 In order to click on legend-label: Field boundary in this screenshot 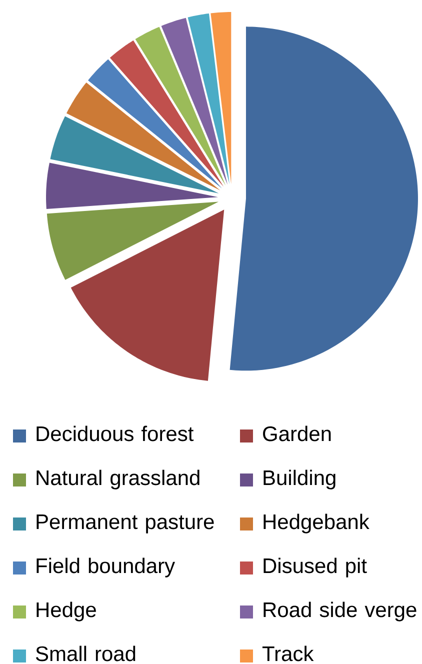, I will do `click(106, 568)`.